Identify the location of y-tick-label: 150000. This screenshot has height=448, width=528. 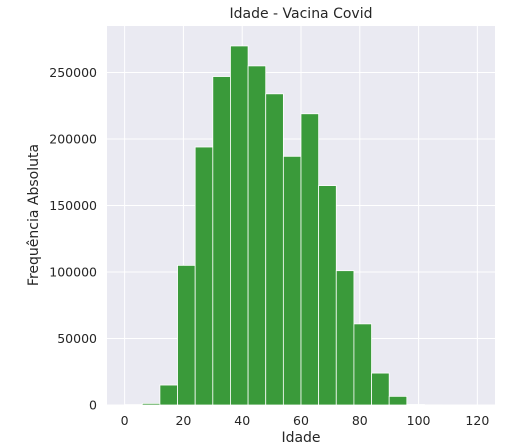
(73, 205).